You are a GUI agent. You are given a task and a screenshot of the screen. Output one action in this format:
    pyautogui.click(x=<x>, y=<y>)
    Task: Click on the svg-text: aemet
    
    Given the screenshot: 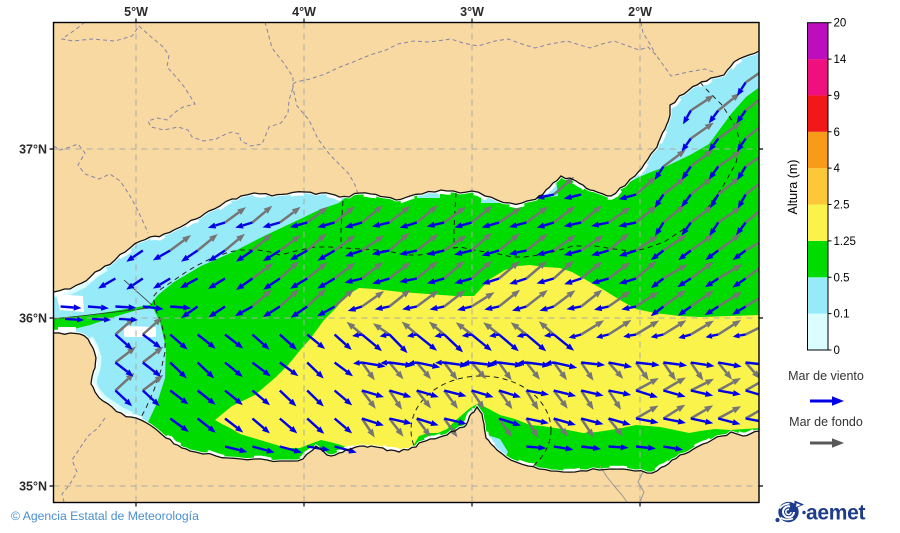 What is the action you would take?
    pyautogui.click(x=836, y=513)
    